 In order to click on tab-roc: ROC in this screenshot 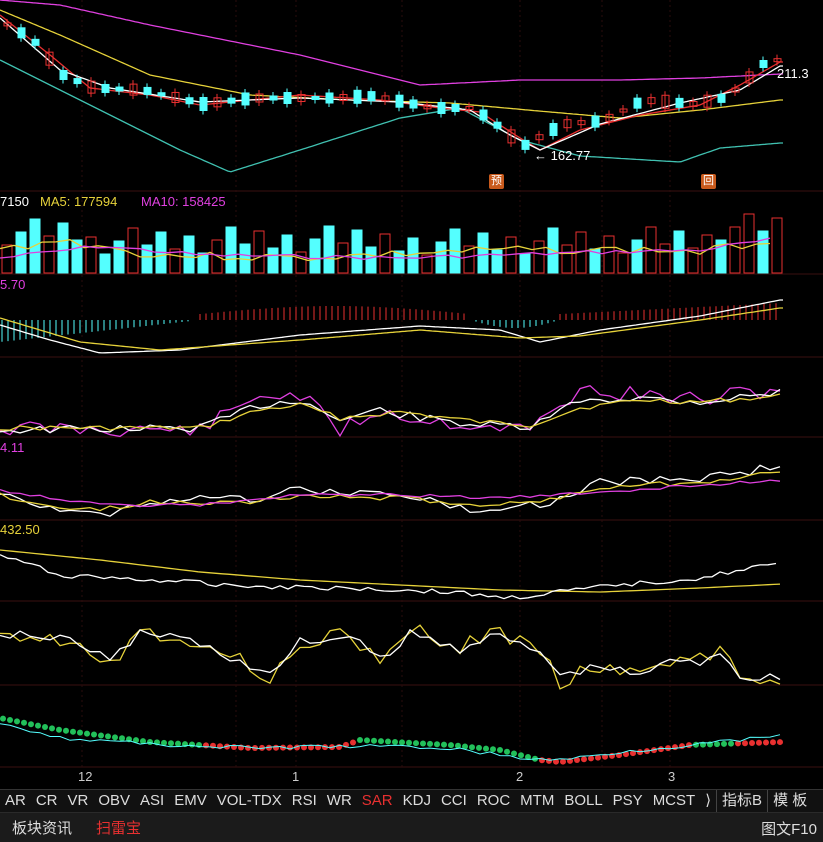, I will do `click(493, 800)`.